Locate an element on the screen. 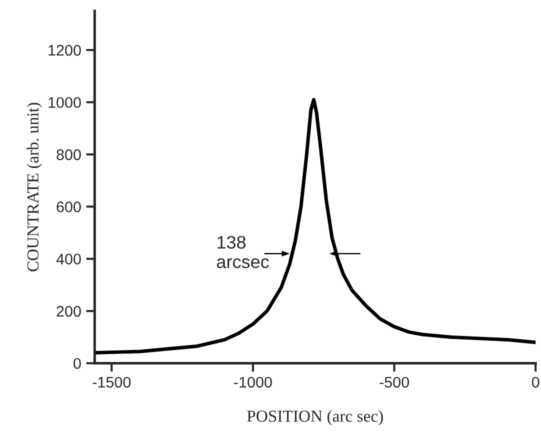 Image resolution: width=541 pixels, height=435 pixels. x-tick-label: -500 is located at coordinates (394, 382).